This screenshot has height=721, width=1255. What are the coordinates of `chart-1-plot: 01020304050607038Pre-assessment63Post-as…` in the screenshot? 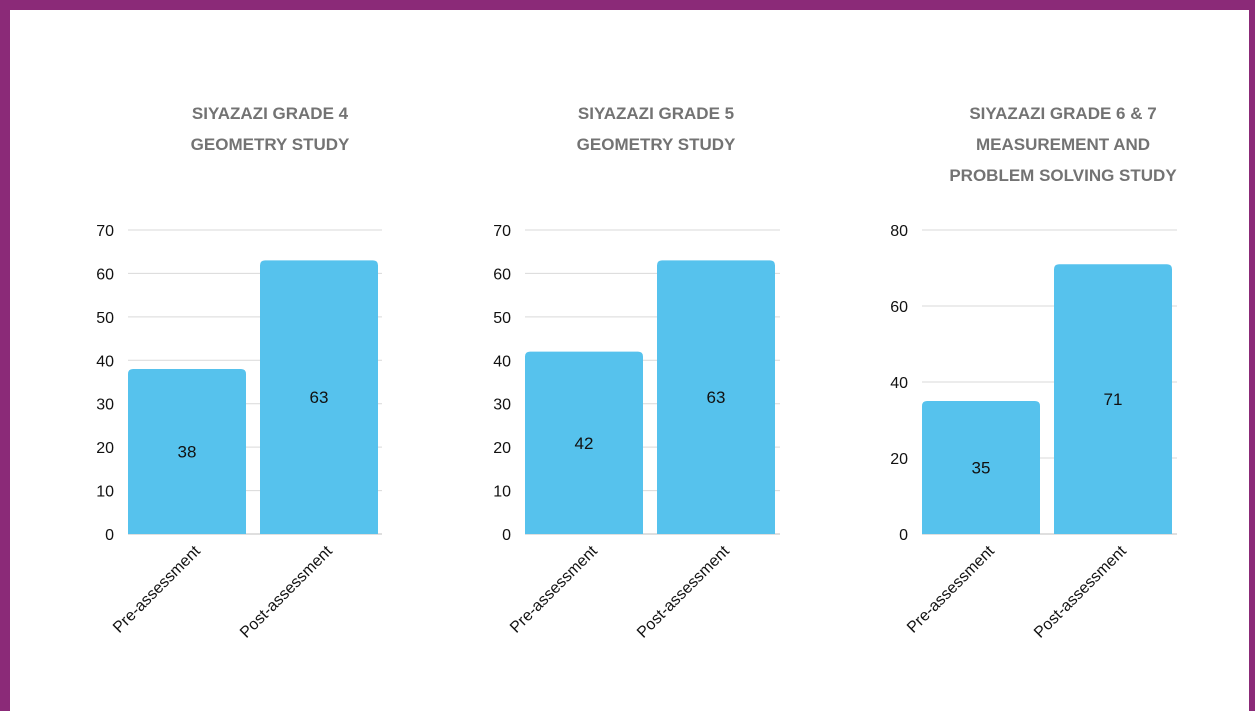 It's located at (239, 432).